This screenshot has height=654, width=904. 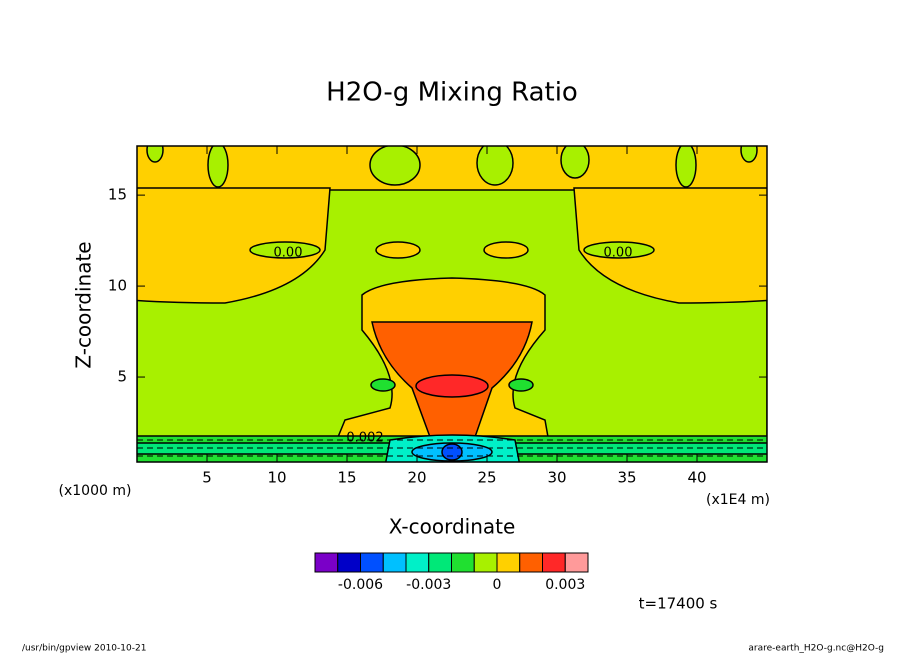 What do you see at coordinates (207, 478) in the screenshot?
I see `x-tick-label: 5` at bounding box center [207, 478].